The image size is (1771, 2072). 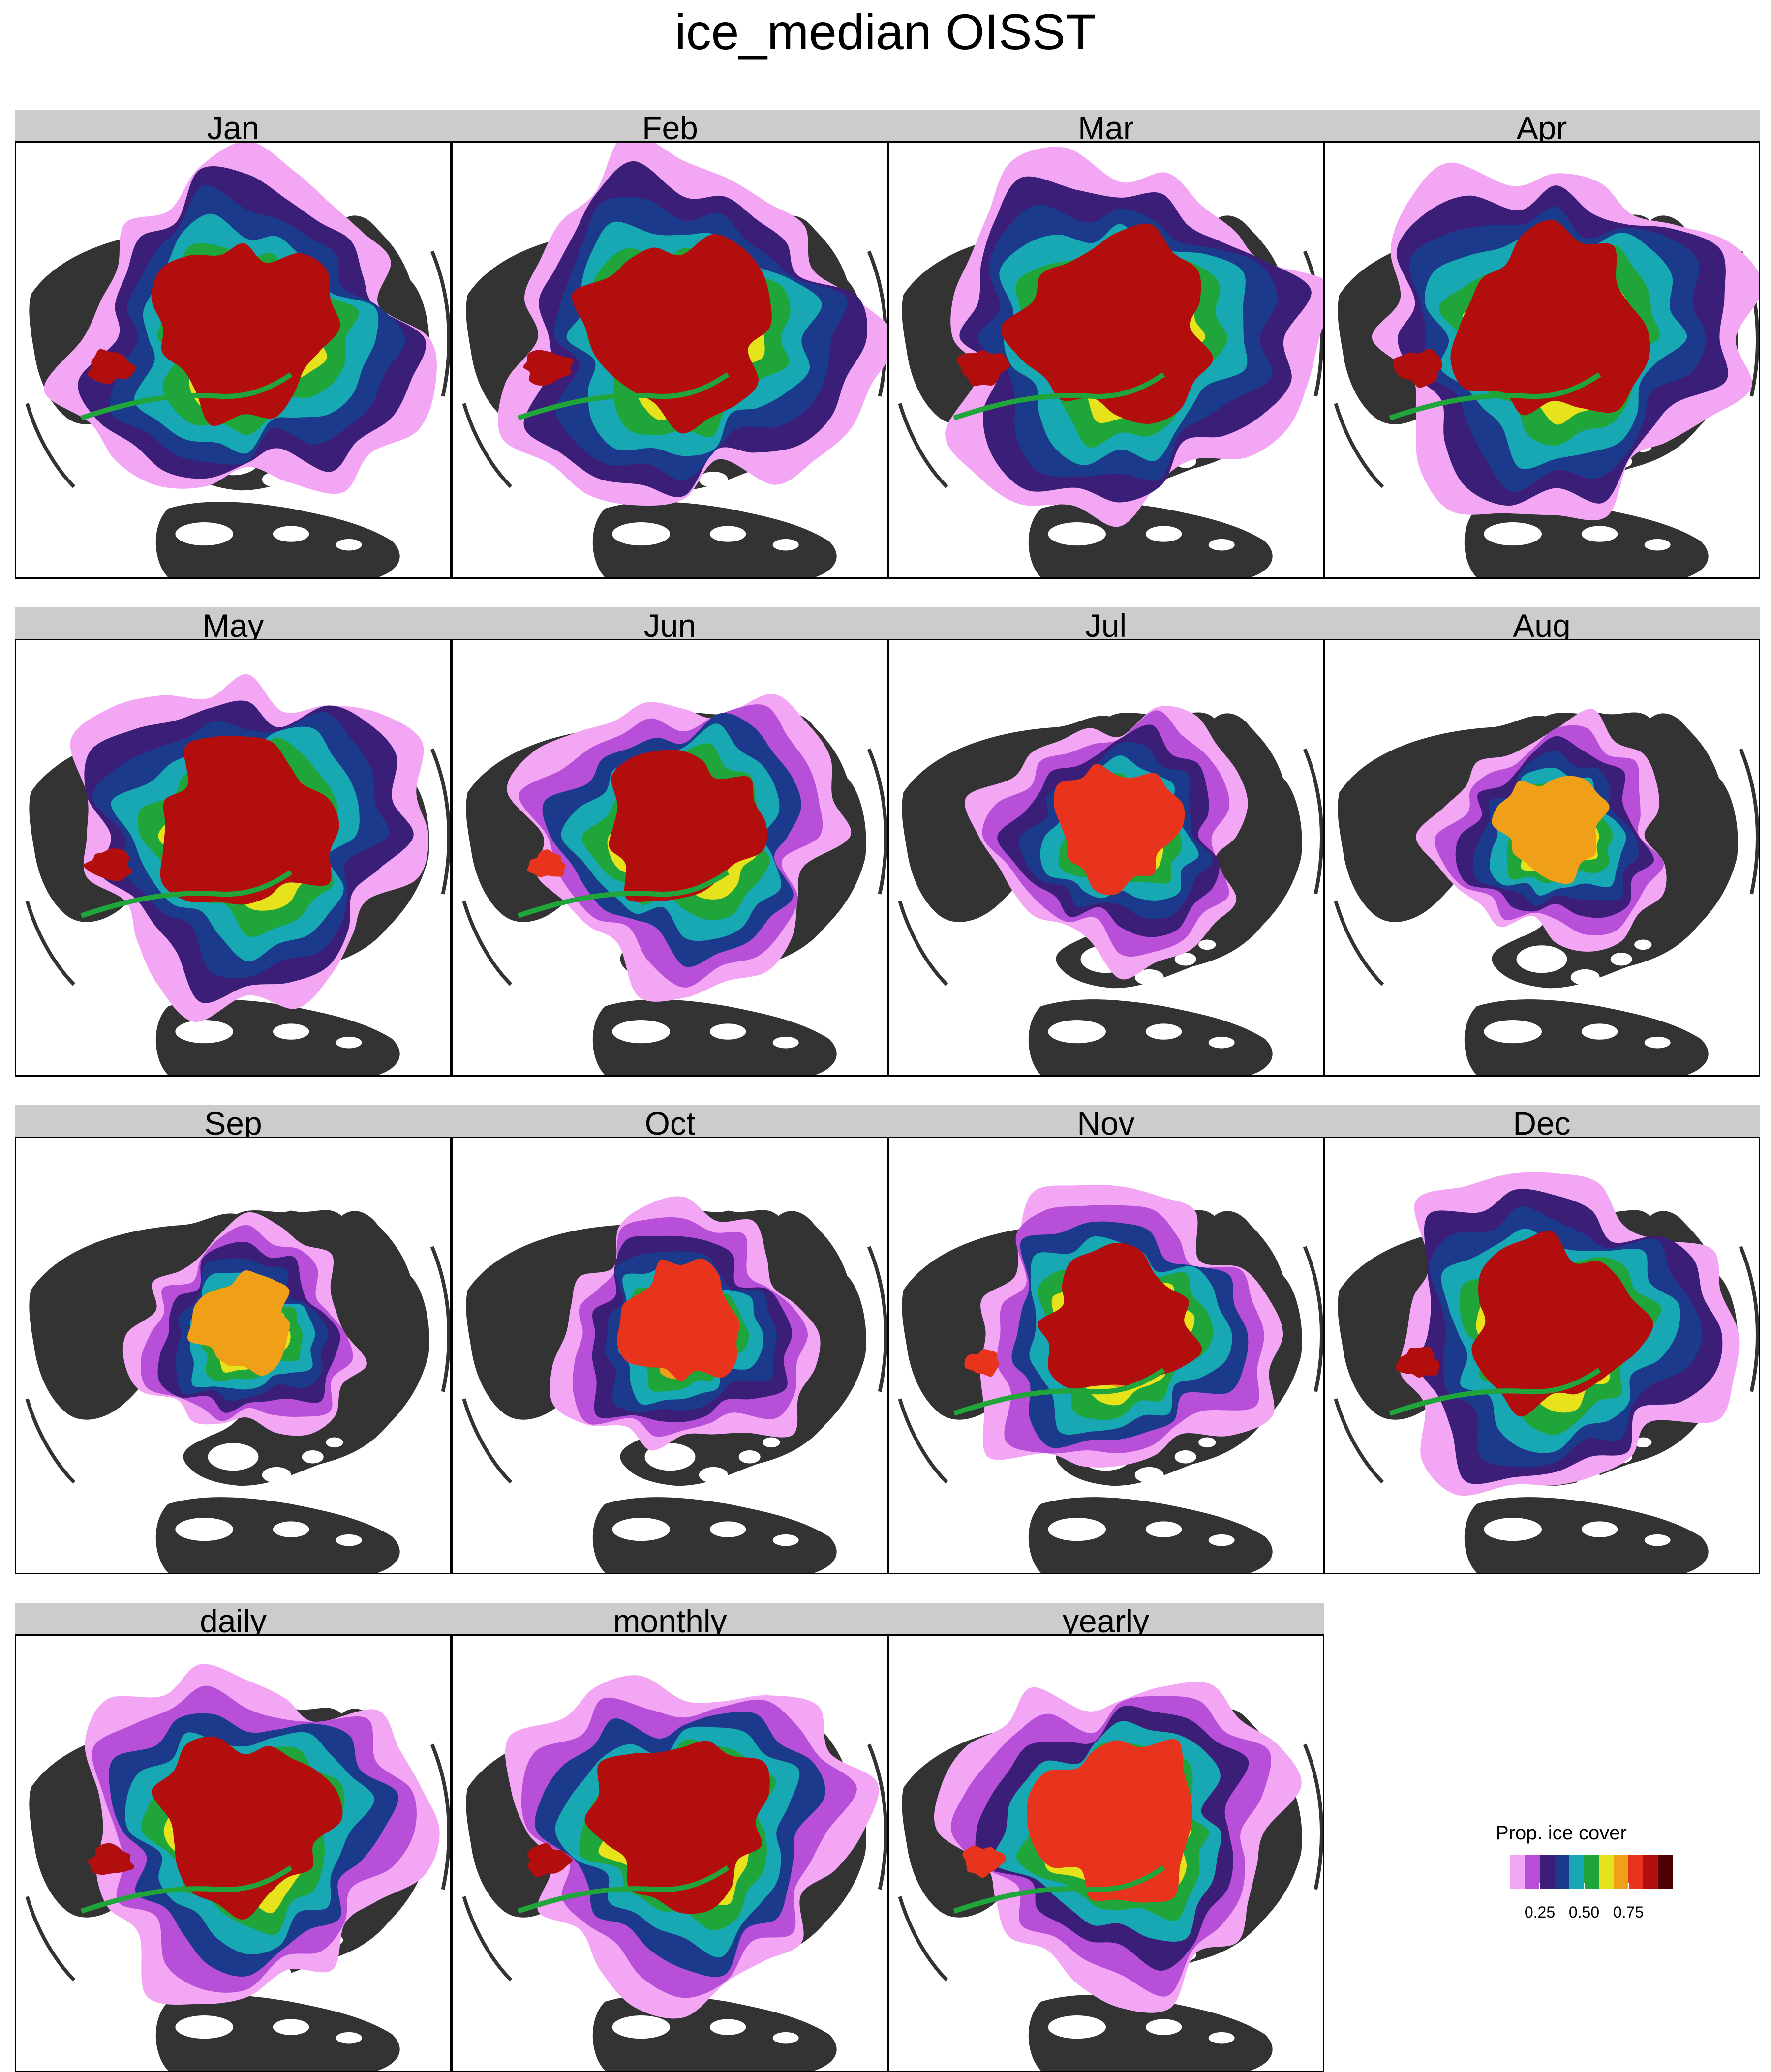 What do you see at coordinates (1105, 1618) in the screenshot?
I see `facet-strip: yearly` at bounding box center [1105, 1618].